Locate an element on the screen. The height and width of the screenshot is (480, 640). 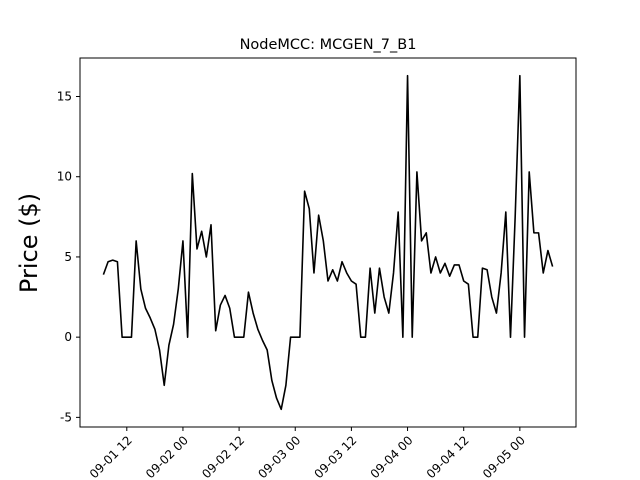
y-tick-label: 5 is located at coordinates (68, 257).